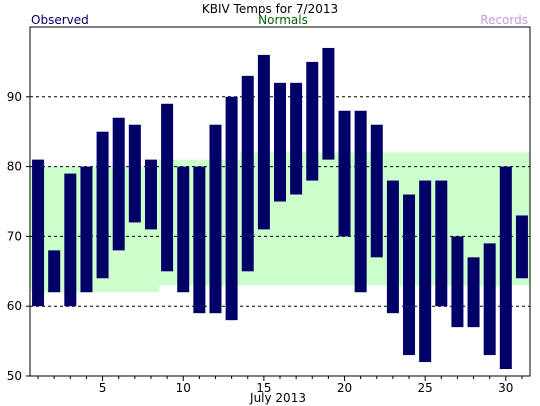 This screenshot has width=540, height=406. What do you see at coordinates (14, 306) in the screenshot?
I see `y-axis-tick-label: 60` at bounding box center [14, 306].